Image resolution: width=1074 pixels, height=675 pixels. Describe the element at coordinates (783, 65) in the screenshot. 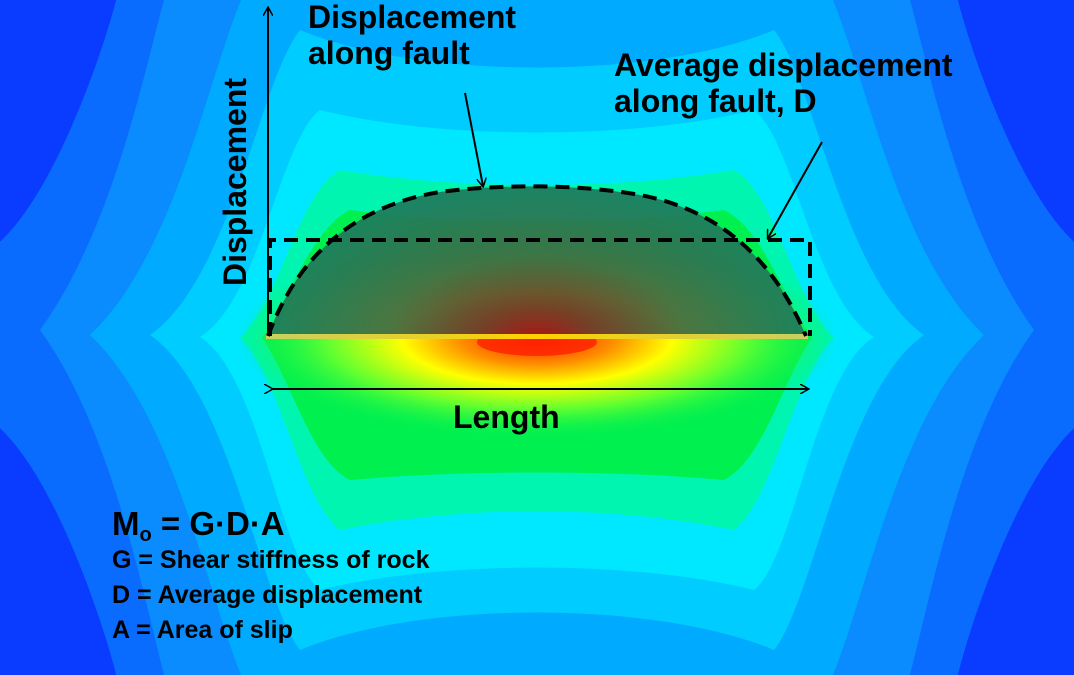

I see `label-average-displacement-line1: Average displacement` at that location.